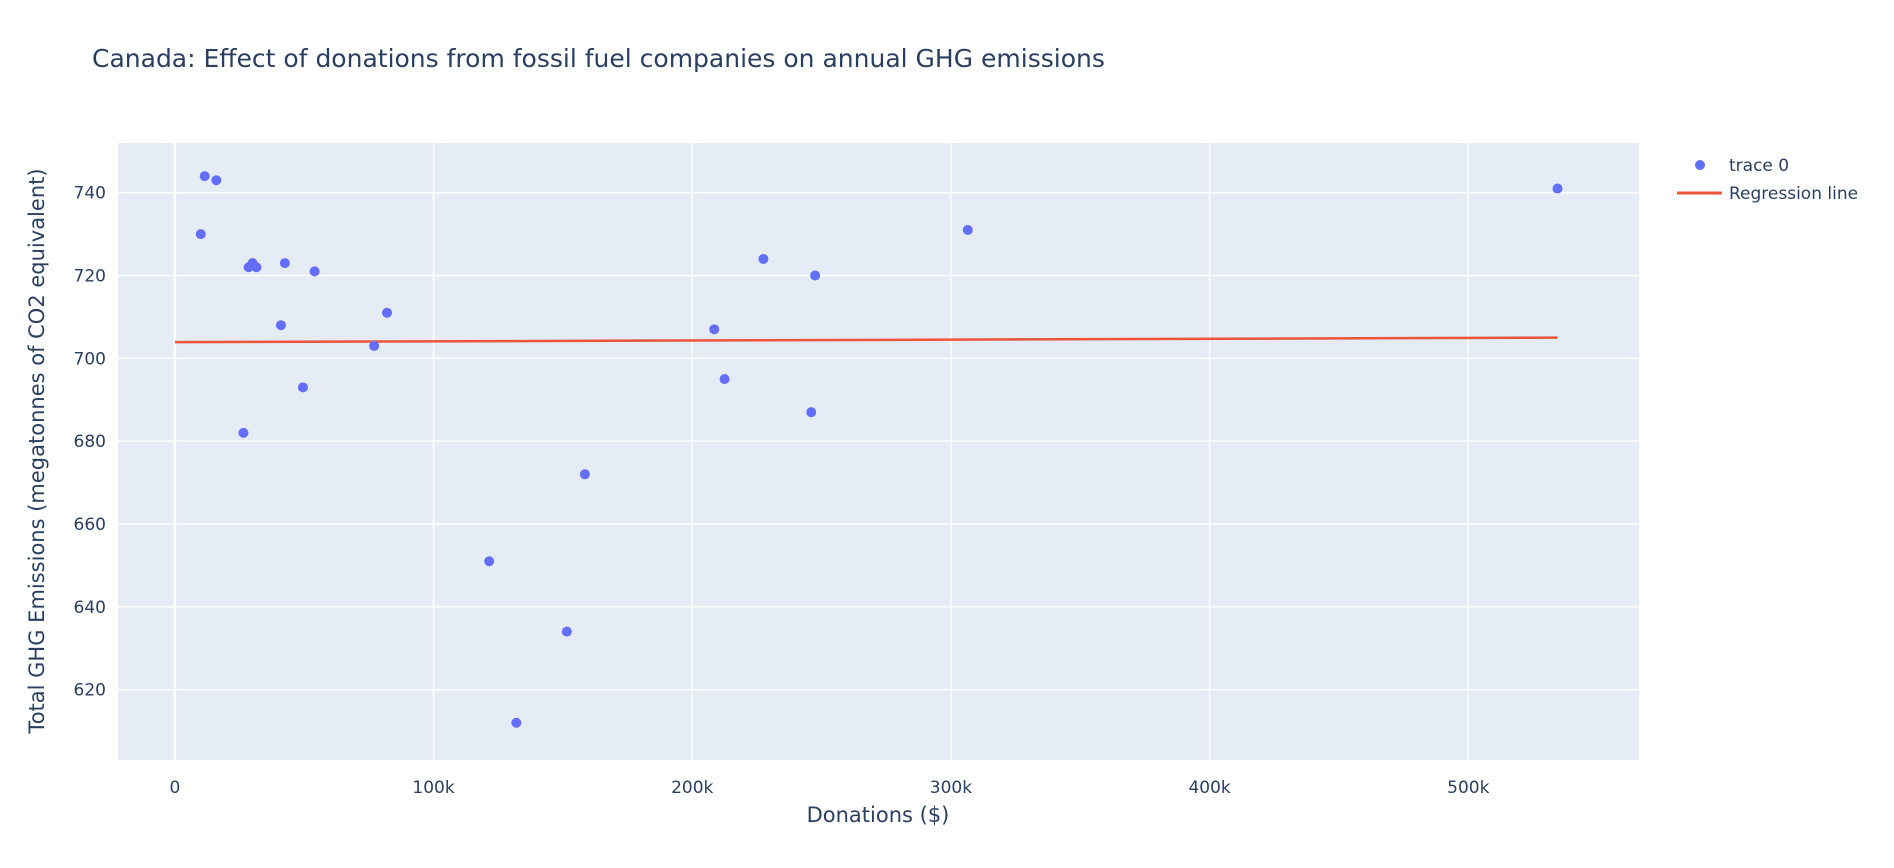 Image resolution: width=1894 pixels, height=868 pixels. Describe the element at coordinates (433, 788) in the screenshot. I see `x-tick-label: 100k` at that location.